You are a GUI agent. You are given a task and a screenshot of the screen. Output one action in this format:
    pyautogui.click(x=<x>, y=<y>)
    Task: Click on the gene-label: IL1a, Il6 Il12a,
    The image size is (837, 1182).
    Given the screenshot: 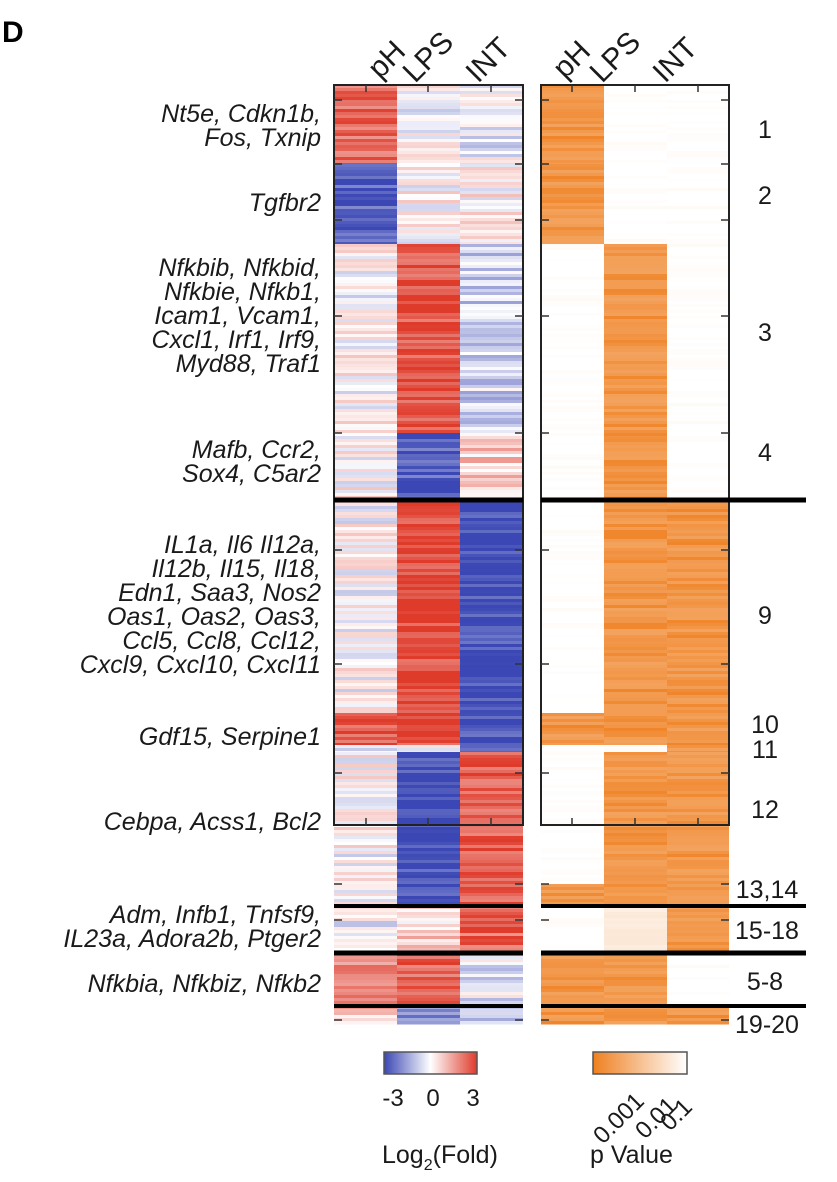 What is the action you would take?
    pyautogui.click(x=242, y=545)
    